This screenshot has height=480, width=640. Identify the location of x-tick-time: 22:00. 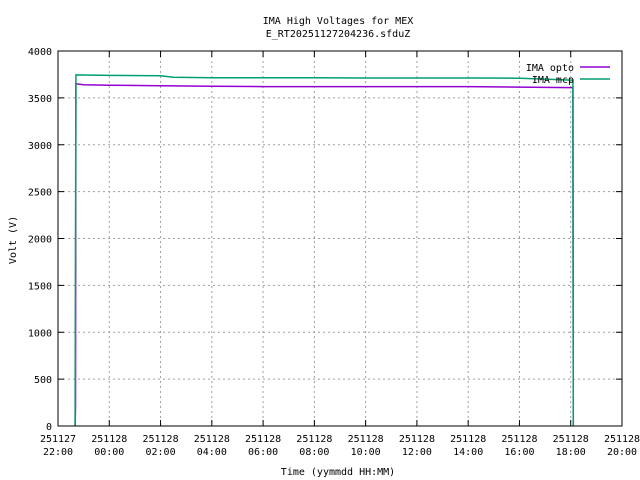
(58, 452).